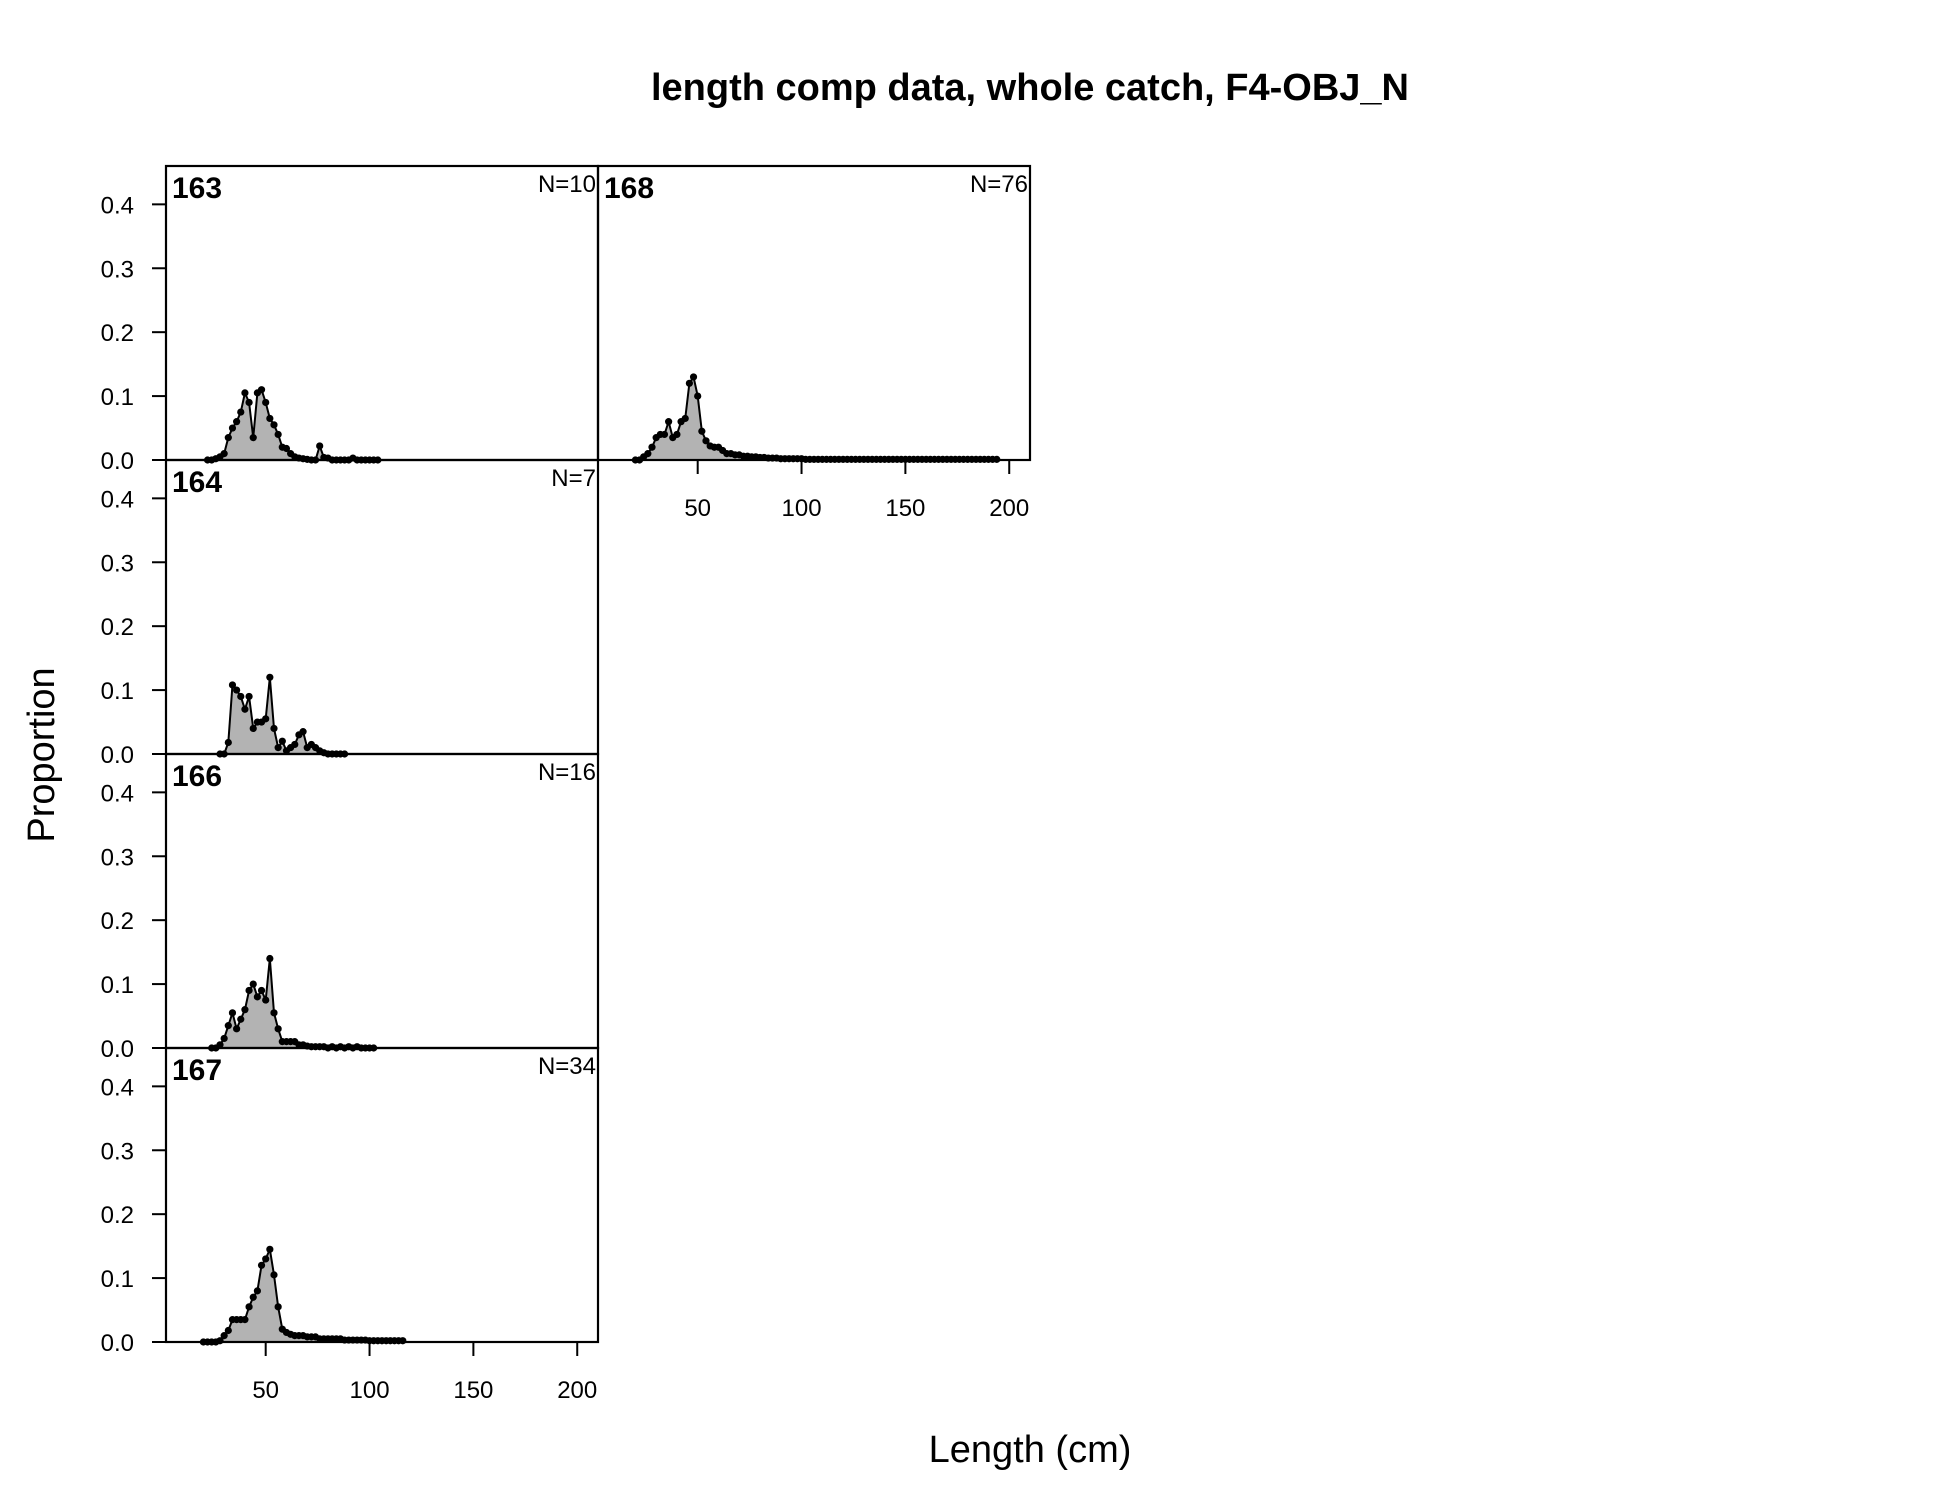 The width and height of the screenshot is (1950, 1500). What do you see at coordinates (117, 691) in the screenshot?
I see `panel-164-y-tick-label: 0.1` at bounding box center [117, 691].